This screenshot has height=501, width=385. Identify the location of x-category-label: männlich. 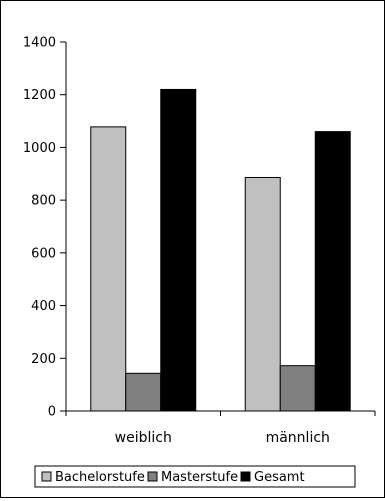
(298, 438).